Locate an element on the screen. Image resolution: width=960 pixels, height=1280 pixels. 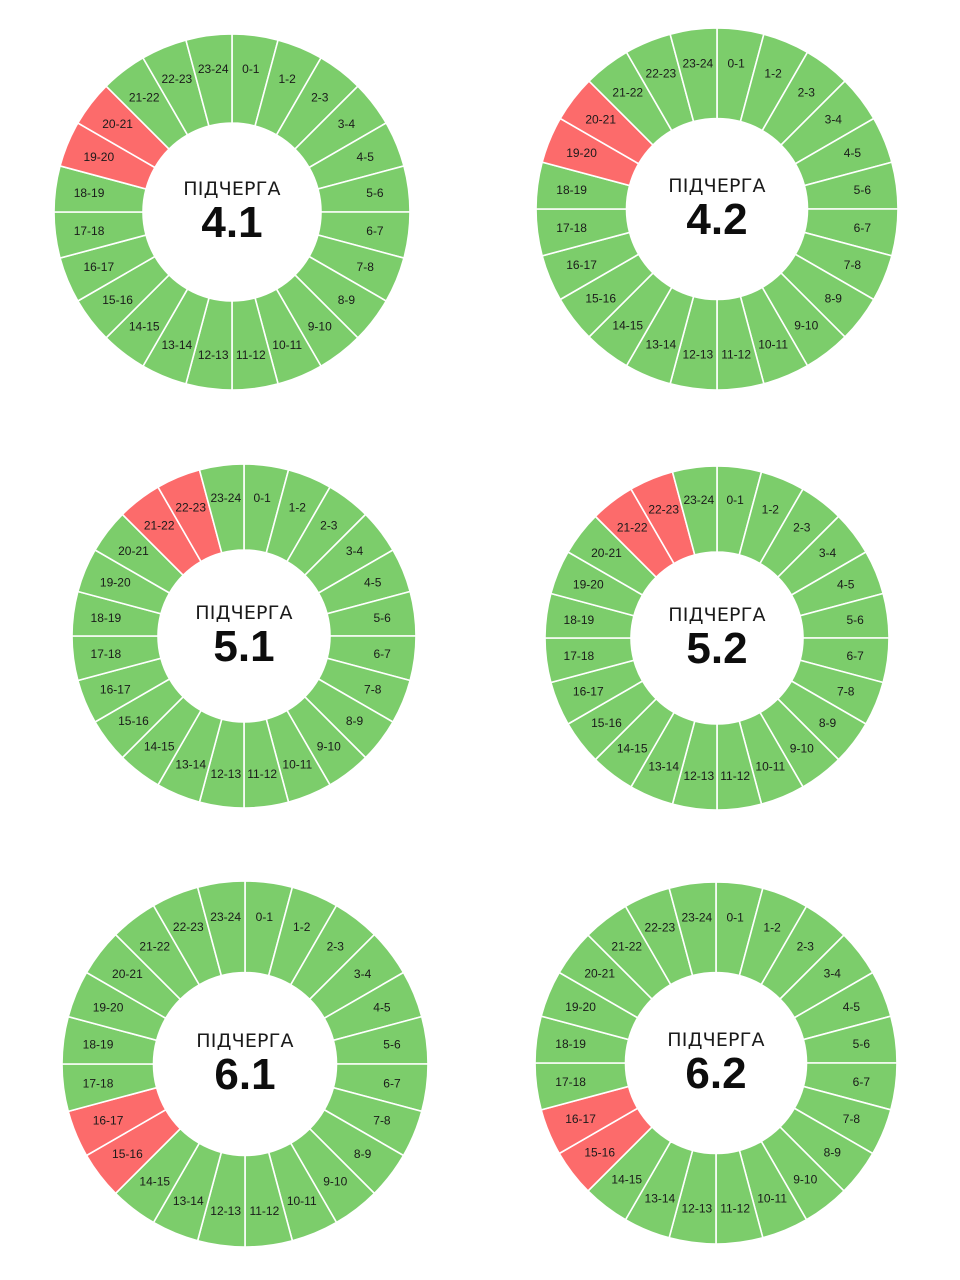
wheel-center: ПІДЧЕРГА 5.1 is located at coordinates (244, 636).